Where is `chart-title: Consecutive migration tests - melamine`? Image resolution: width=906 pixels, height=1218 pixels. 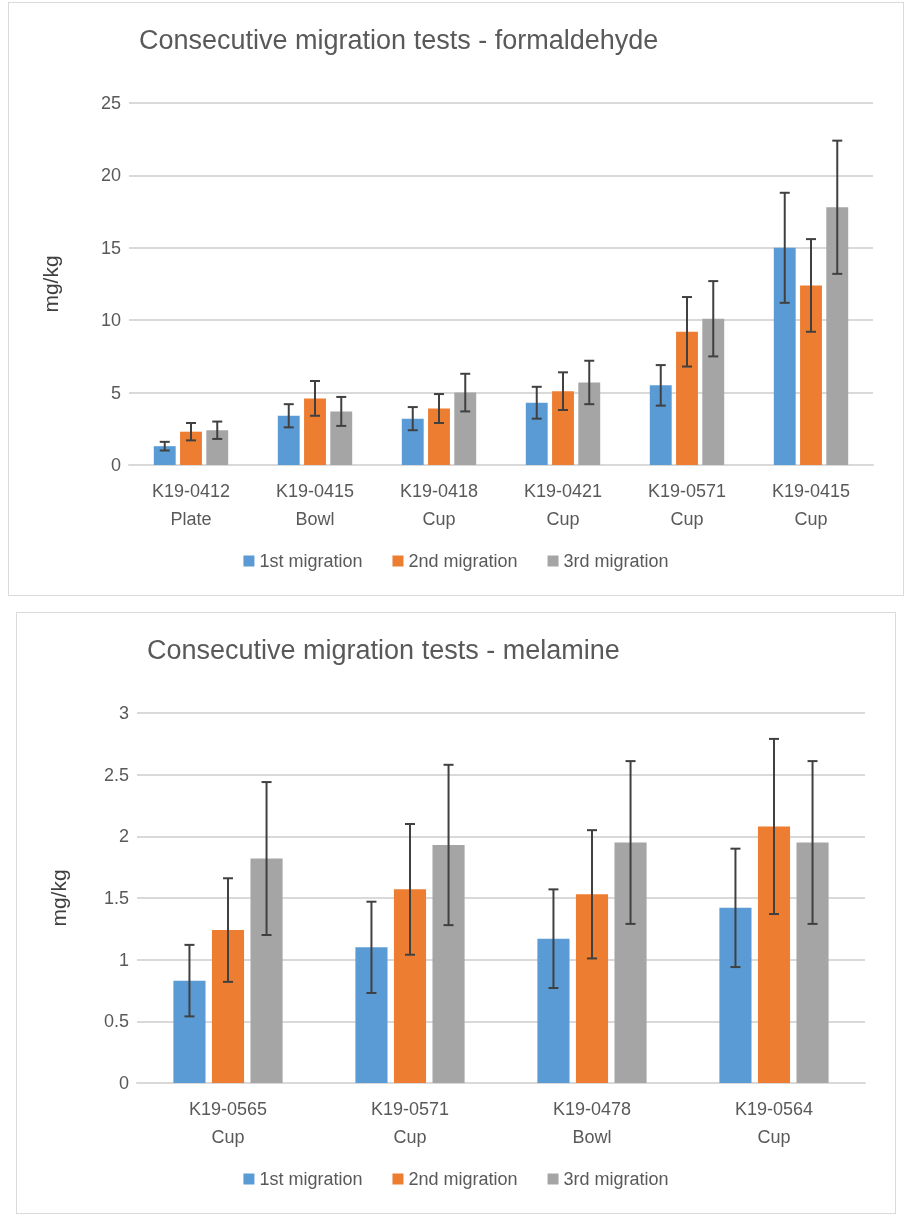 chart-title: Consecutive migration tests - melamine is located at coordinates (383, 649).